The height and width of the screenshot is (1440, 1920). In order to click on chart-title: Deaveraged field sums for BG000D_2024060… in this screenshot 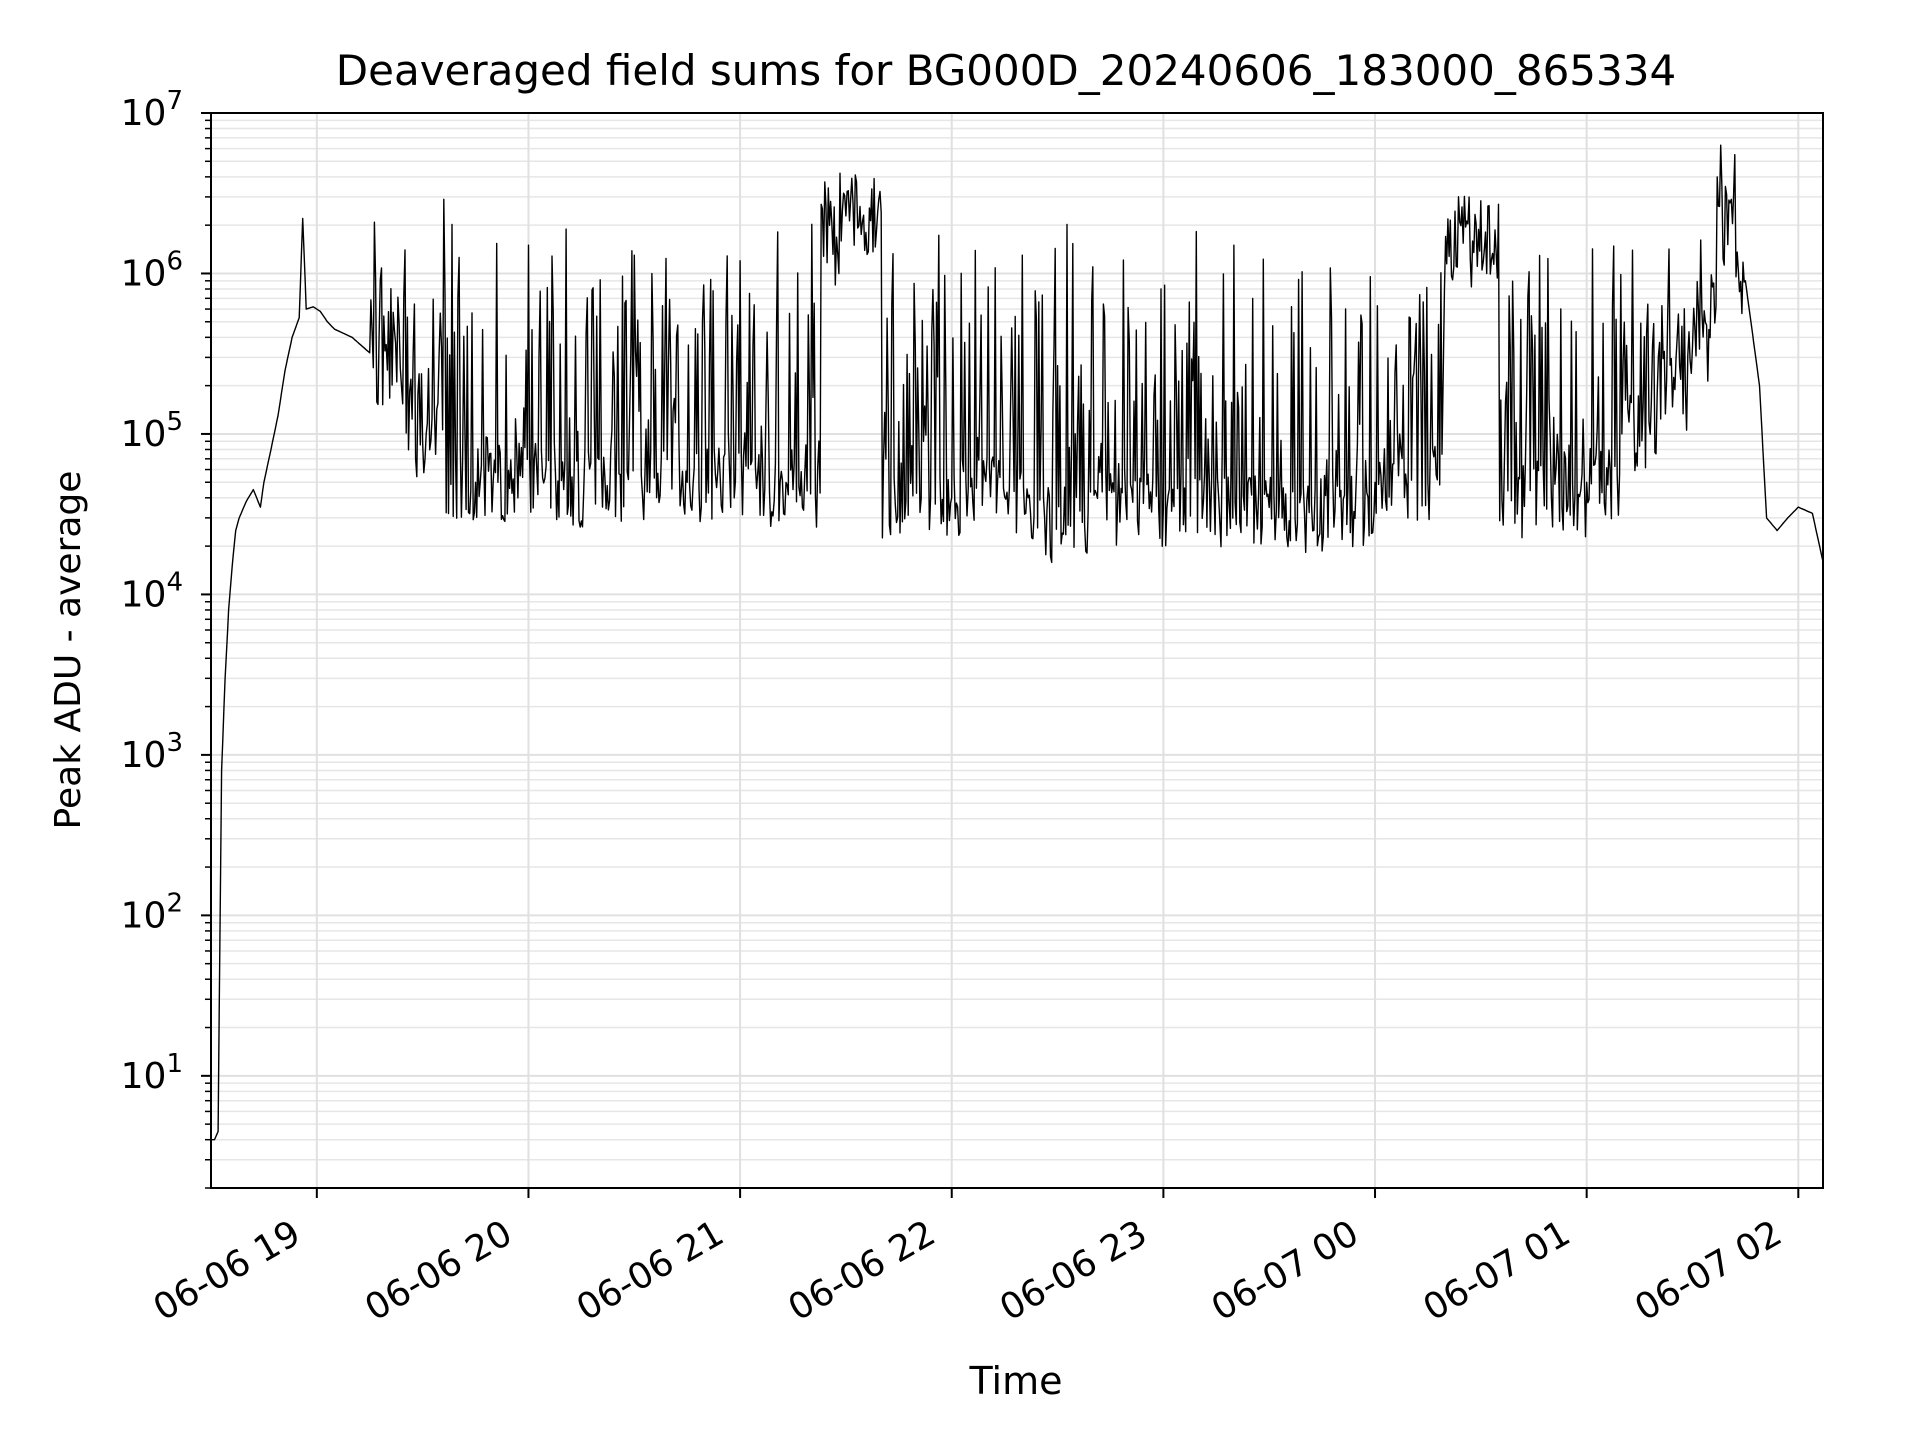, I will do `click(1006, 70)`.